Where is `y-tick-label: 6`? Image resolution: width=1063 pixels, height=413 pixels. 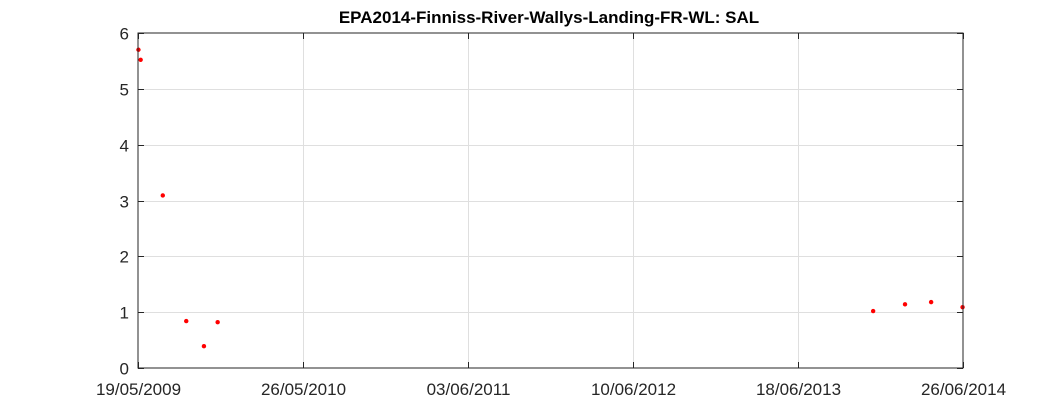 y-tick-label: 6 is located at coordinates (124, 34).